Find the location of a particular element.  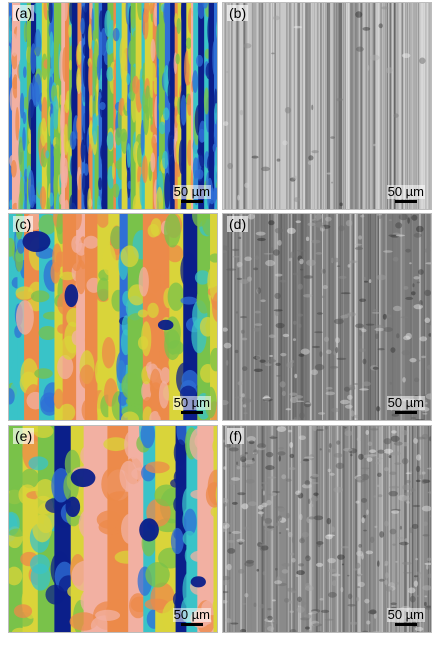

panel-e-scale-bar: 50 µm is located at coordinates (191, 616).